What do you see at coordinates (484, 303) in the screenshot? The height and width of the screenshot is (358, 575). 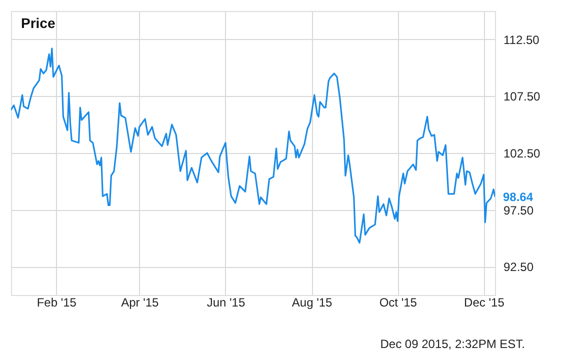 I see `x-tick-label: Dec '15` at bounding box center [484, 303].